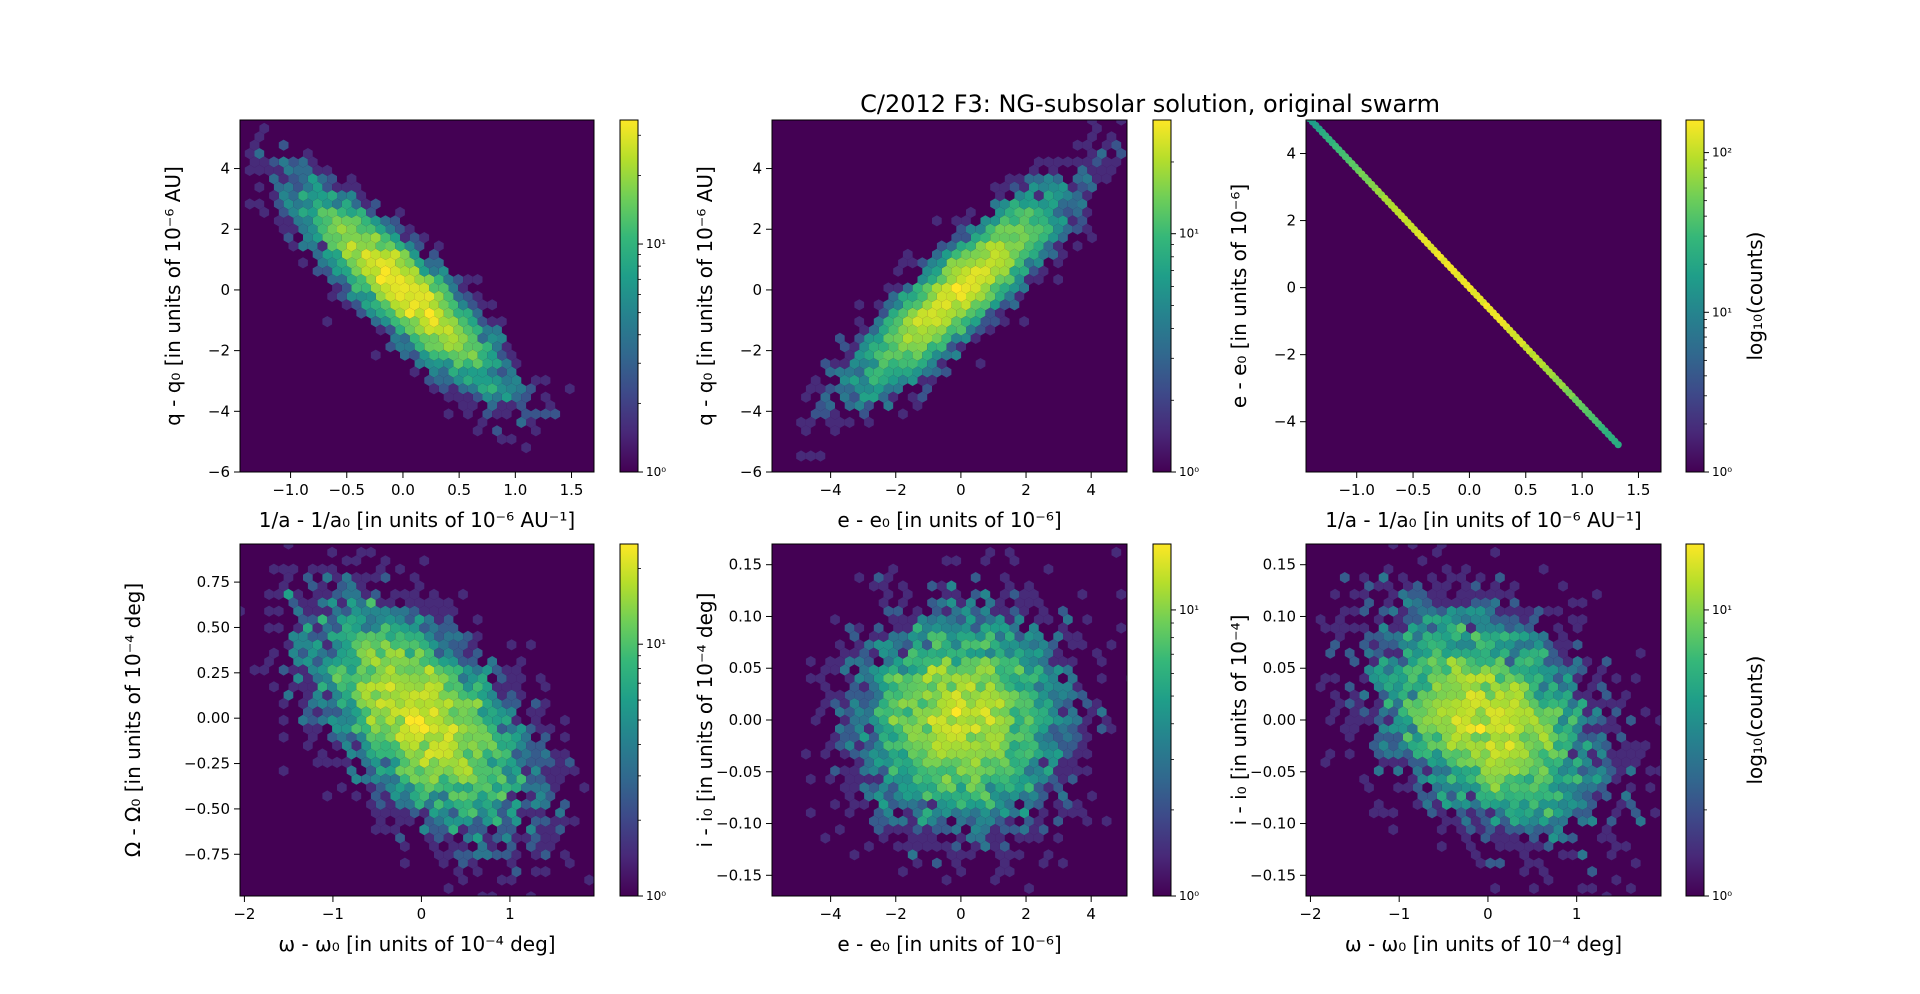  I want to click on hexbin-cells, so click(1464, 284).